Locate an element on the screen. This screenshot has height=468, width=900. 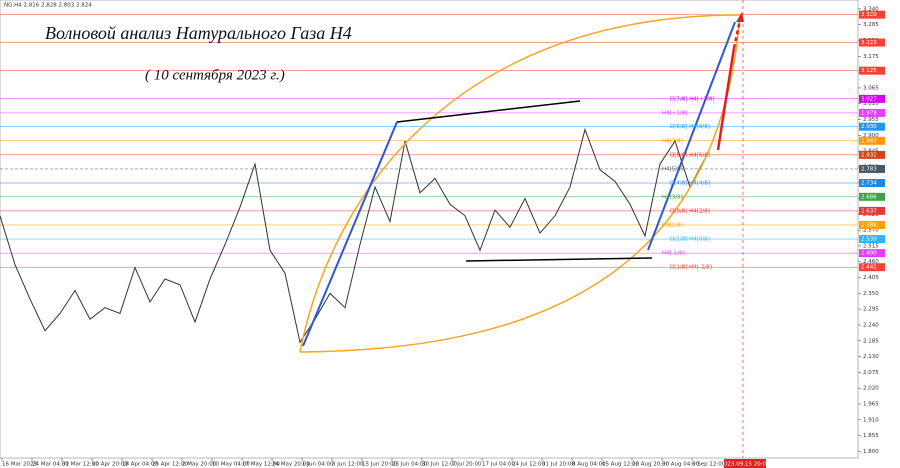
level-label: 2.539 is located at coordinates (869, 240).